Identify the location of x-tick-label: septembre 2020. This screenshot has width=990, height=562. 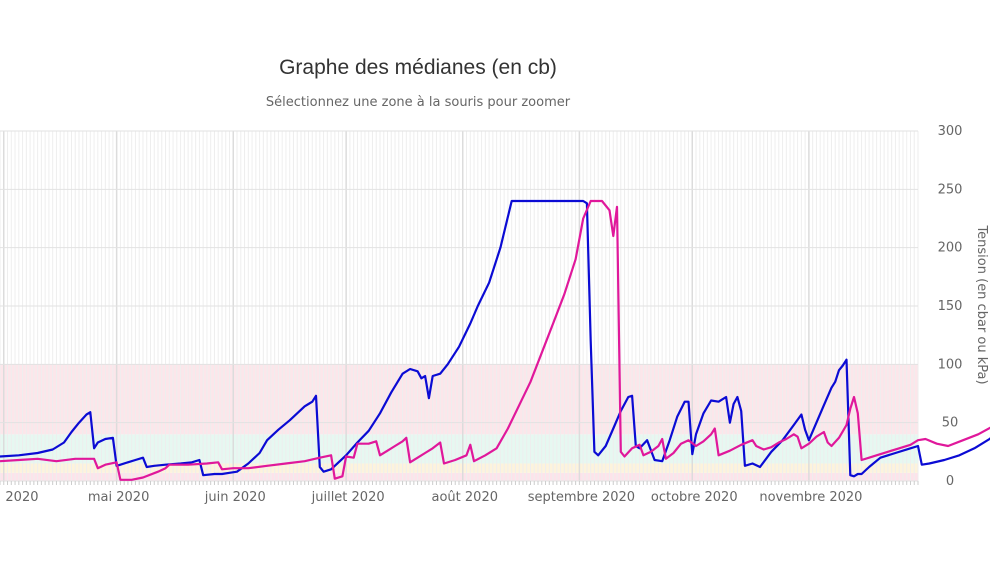
(581, 497).